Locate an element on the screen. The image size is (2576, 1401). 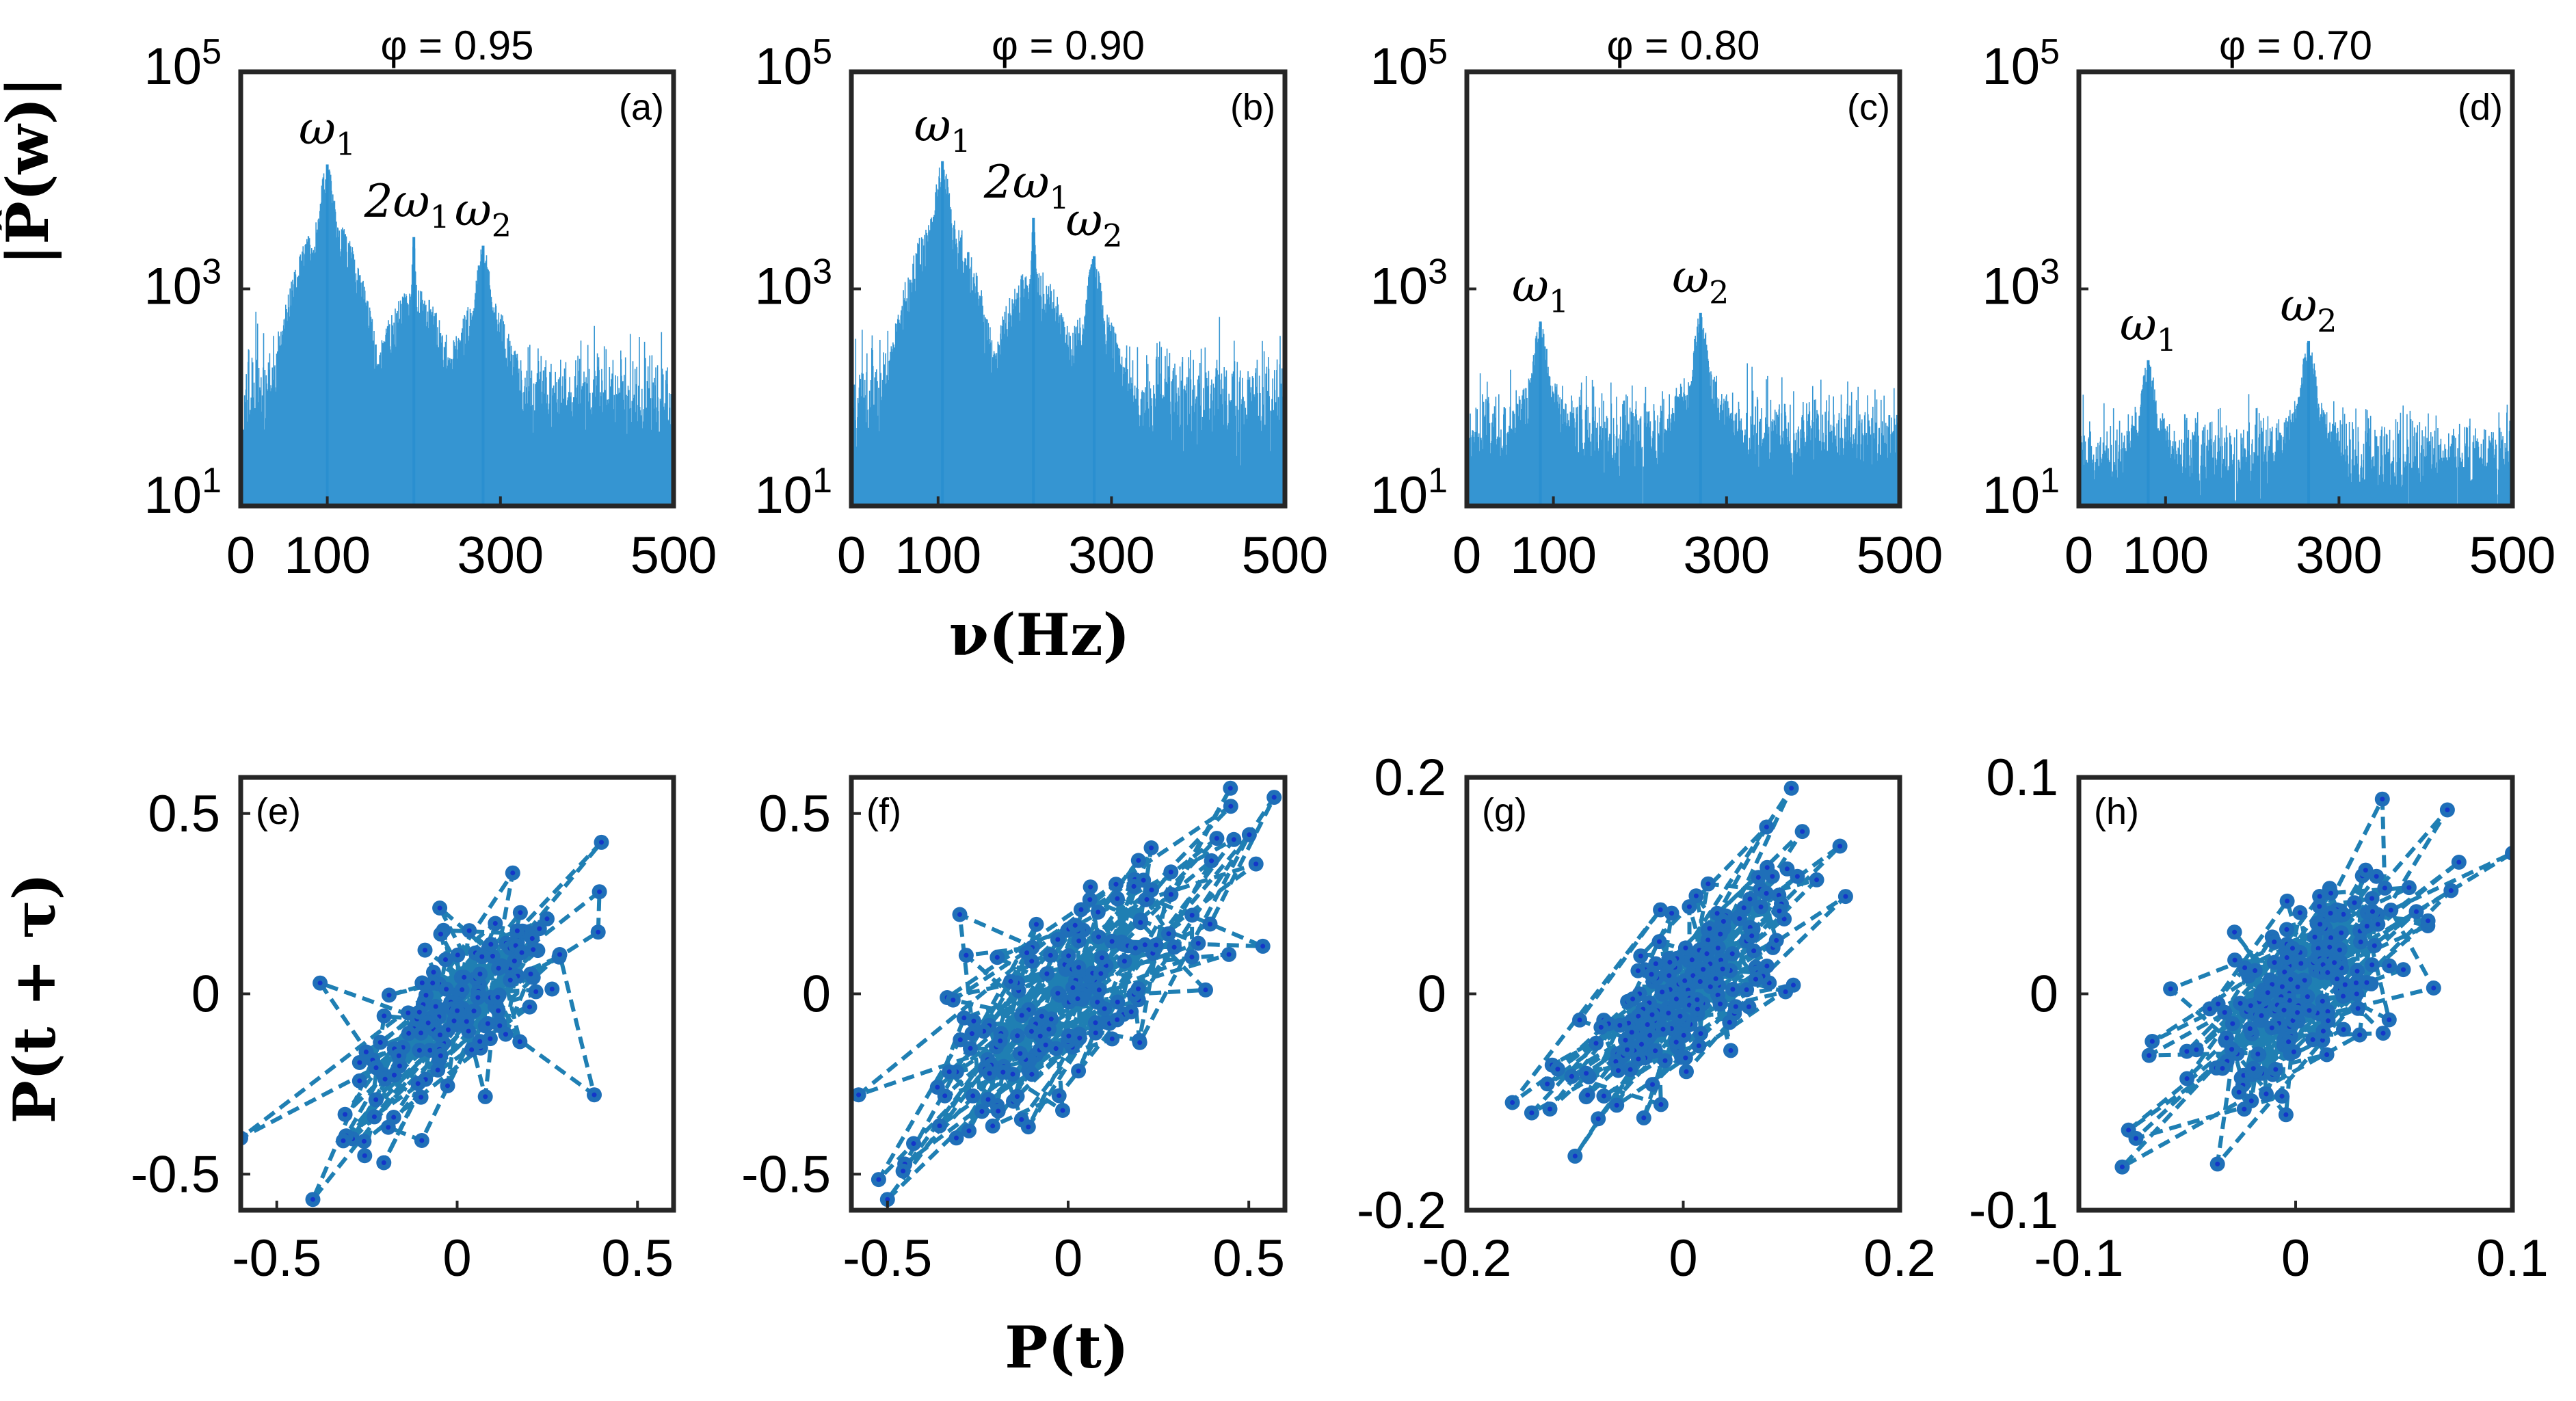
panel-label-c: (c) is located at coordinates (1868, 107).